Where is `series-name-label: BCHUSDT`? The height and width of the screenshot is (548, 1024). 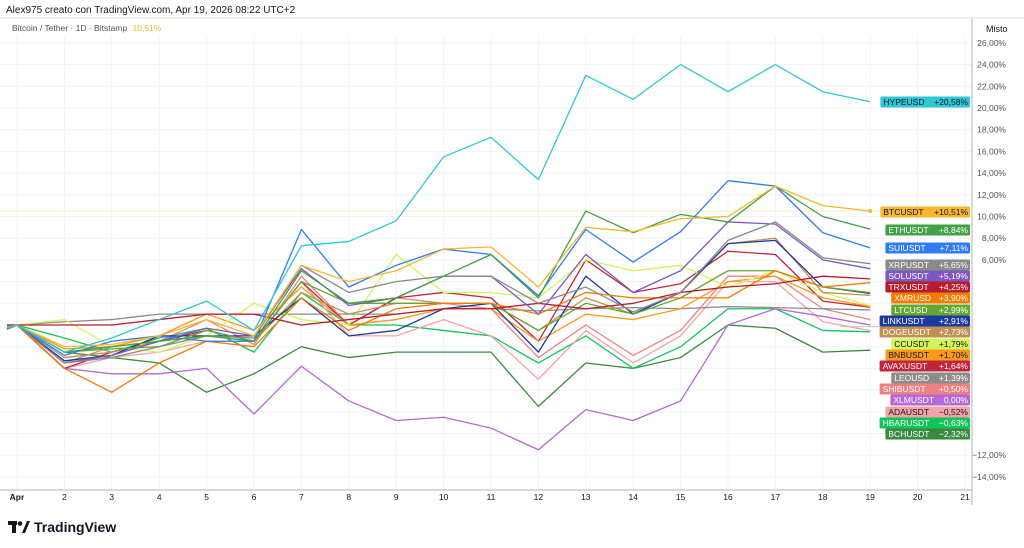
series-name-label: BCHUSDT is located at coordinates (908, 434).